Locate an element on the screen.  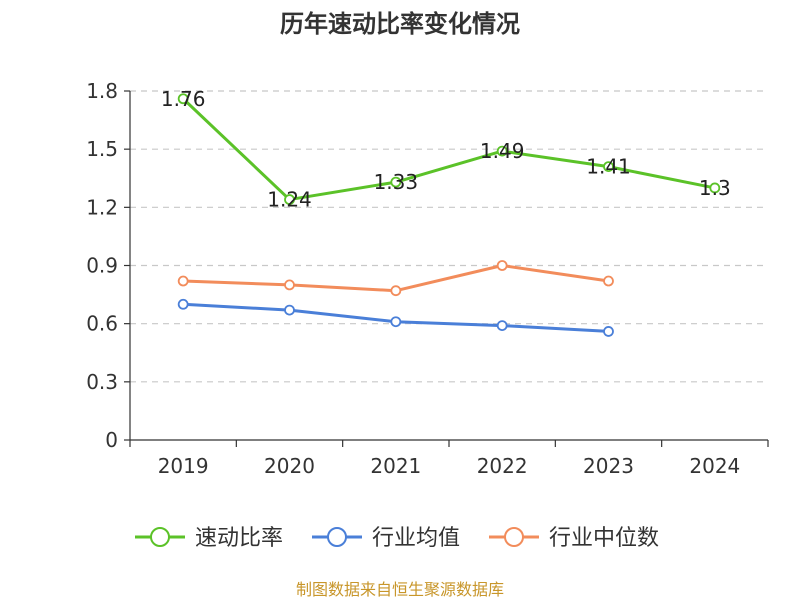
data-label: 1.3 is located at coordinates (715, 188).